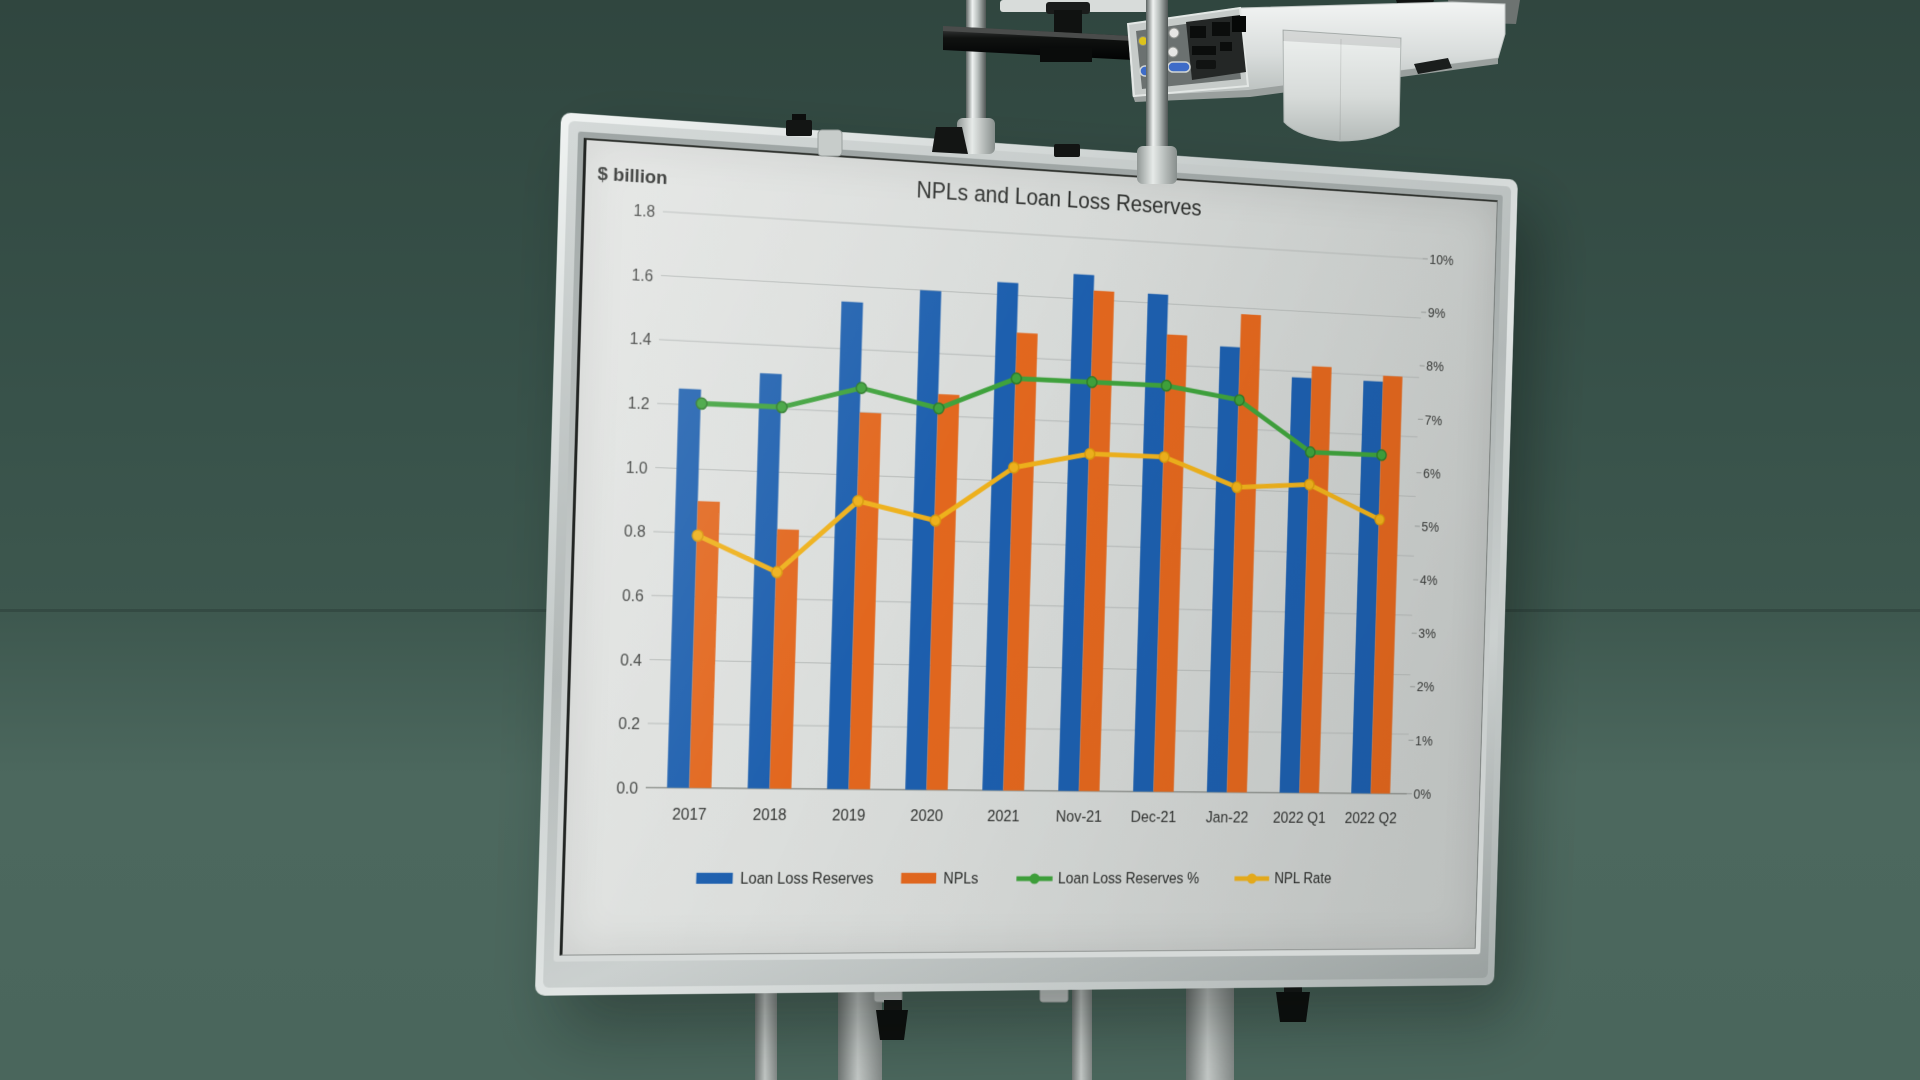  What do you see at coordinates (1435, 368) in the screenshot?
I see `right-axis-tick: 8%` at bounding box center [1435, 368].